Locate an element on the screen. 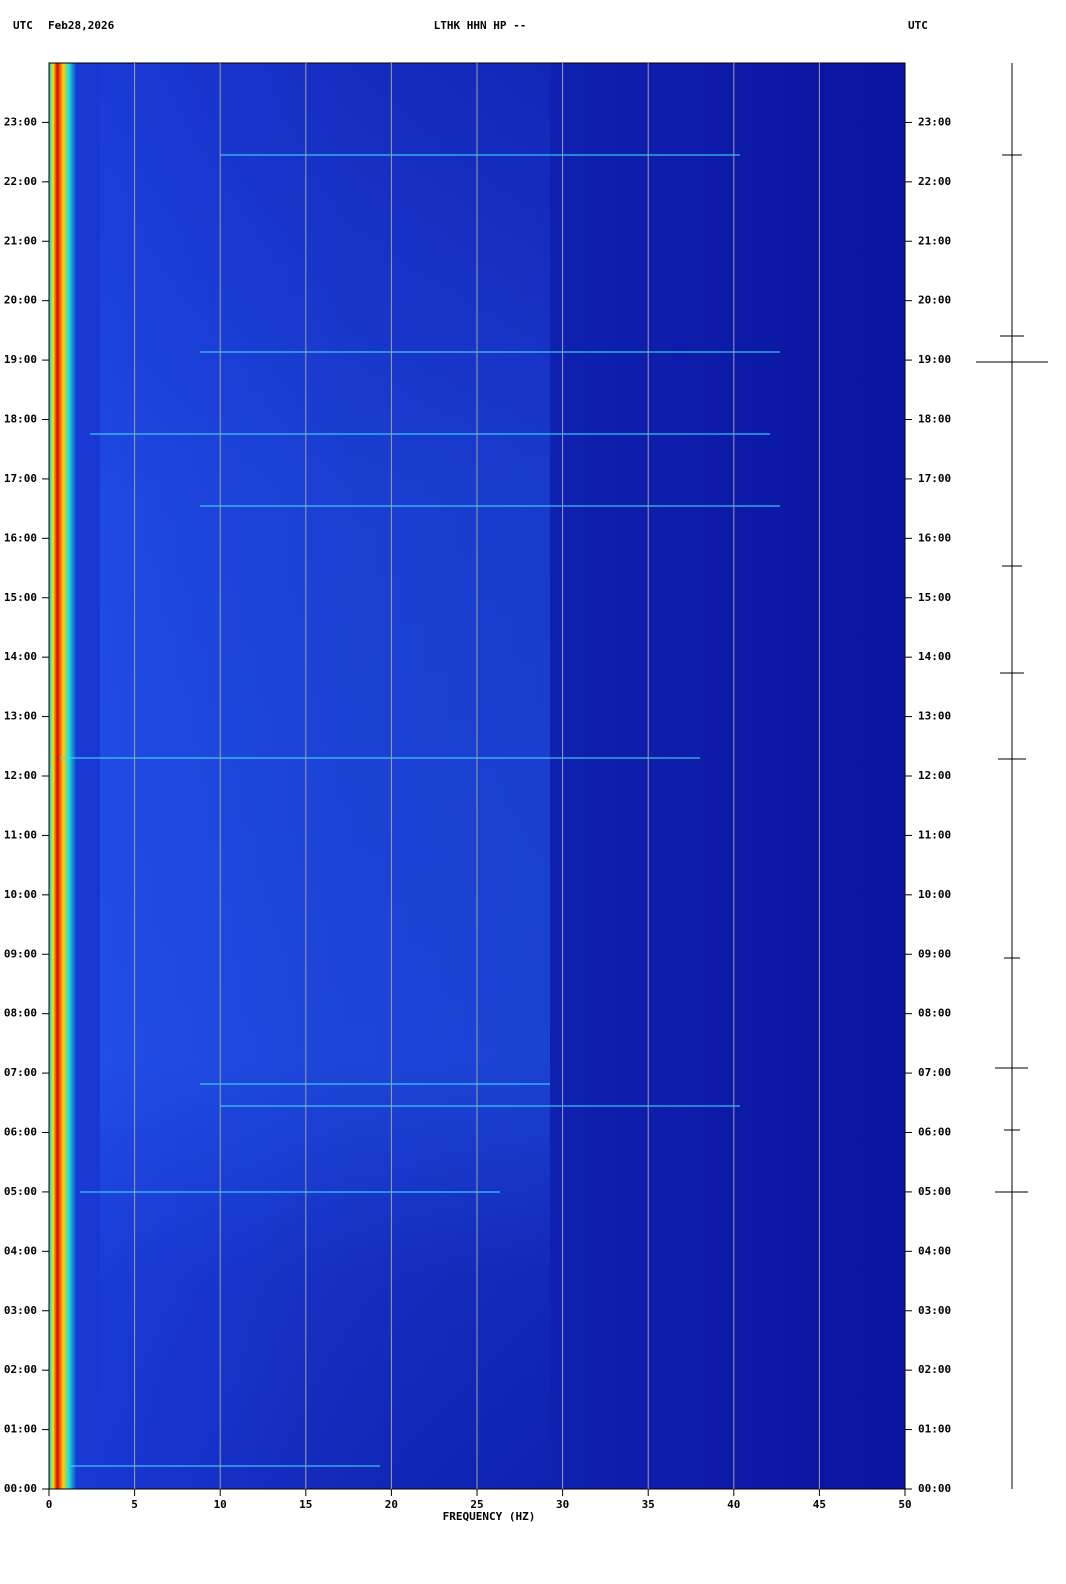  x-tick-label: 20 is located at coordinates (391, 1504).